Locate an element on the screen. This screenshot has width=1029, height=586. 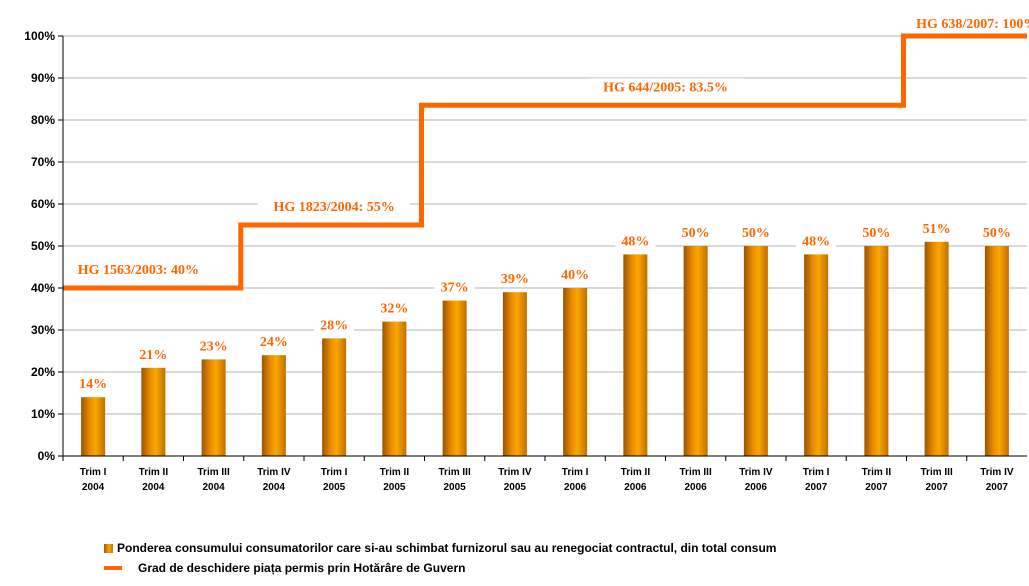
step-annotation: HG 644/2005: 83.5% is located at coordinates (665, 87).